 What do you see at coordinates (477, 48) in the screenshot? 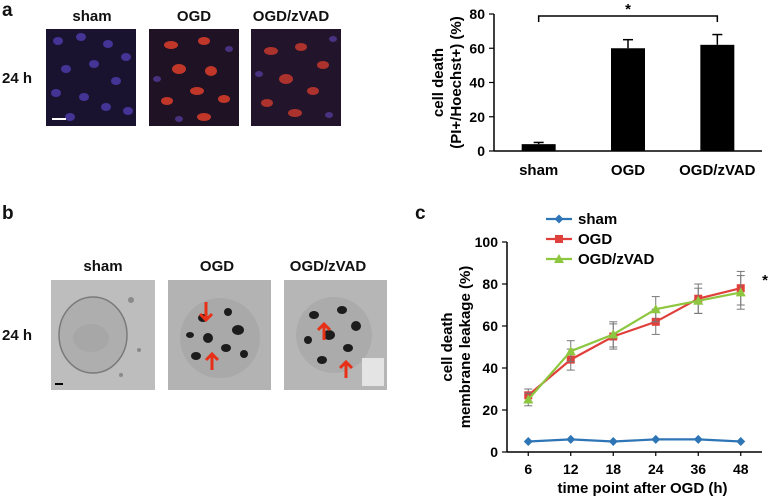
I see `bar-y-tick-label: 60` at bounding box center [477, 48].